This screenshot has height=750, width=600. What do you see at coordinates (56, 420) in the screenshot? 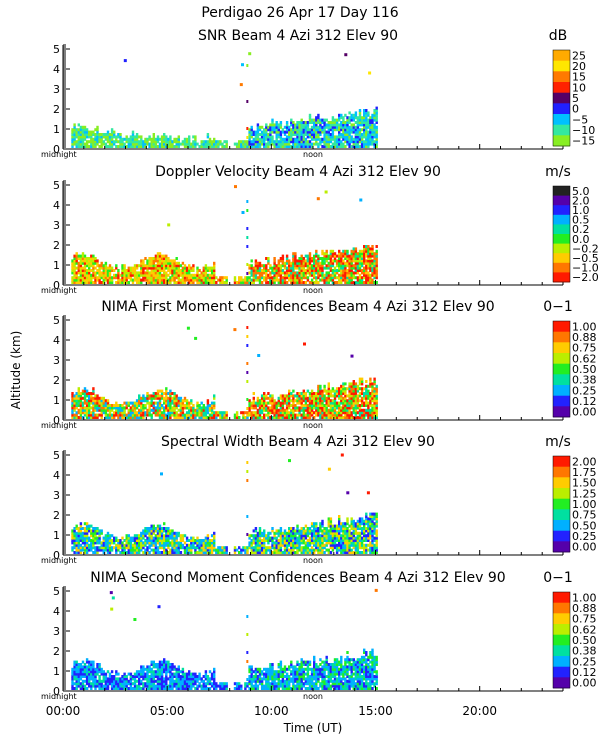
I see `y-tick-label: 0` at bounding box center [56, 420].